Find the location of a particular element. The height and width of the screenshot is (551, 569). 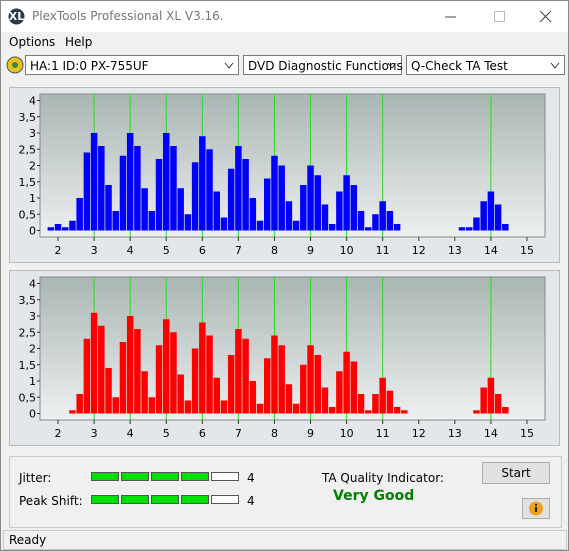

y-tick-label: 4 is located at coordinates (32, 284).